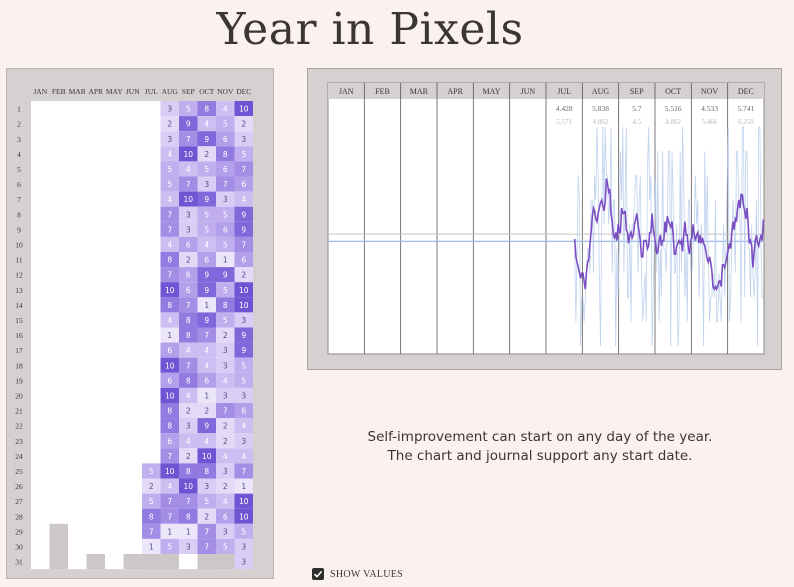  I want to click on show-values-toggle: SHOW VALUES, so click(357, 574).